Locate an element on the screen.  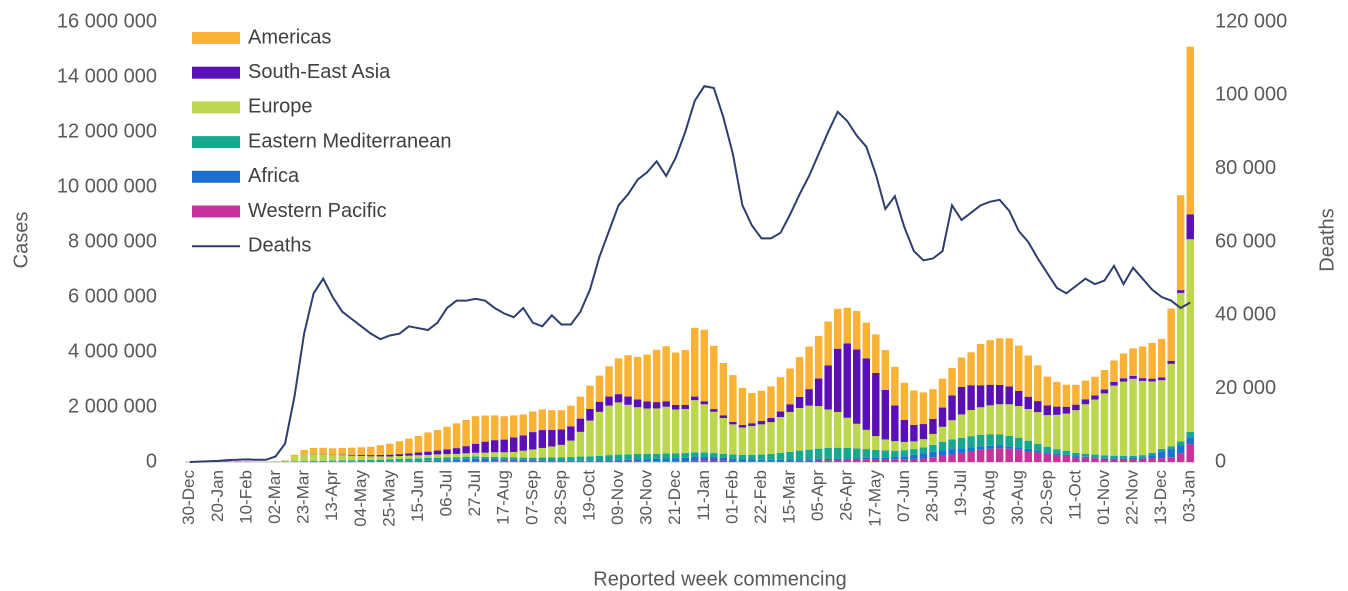
legend-swatch is located at coordinates (216, 142).